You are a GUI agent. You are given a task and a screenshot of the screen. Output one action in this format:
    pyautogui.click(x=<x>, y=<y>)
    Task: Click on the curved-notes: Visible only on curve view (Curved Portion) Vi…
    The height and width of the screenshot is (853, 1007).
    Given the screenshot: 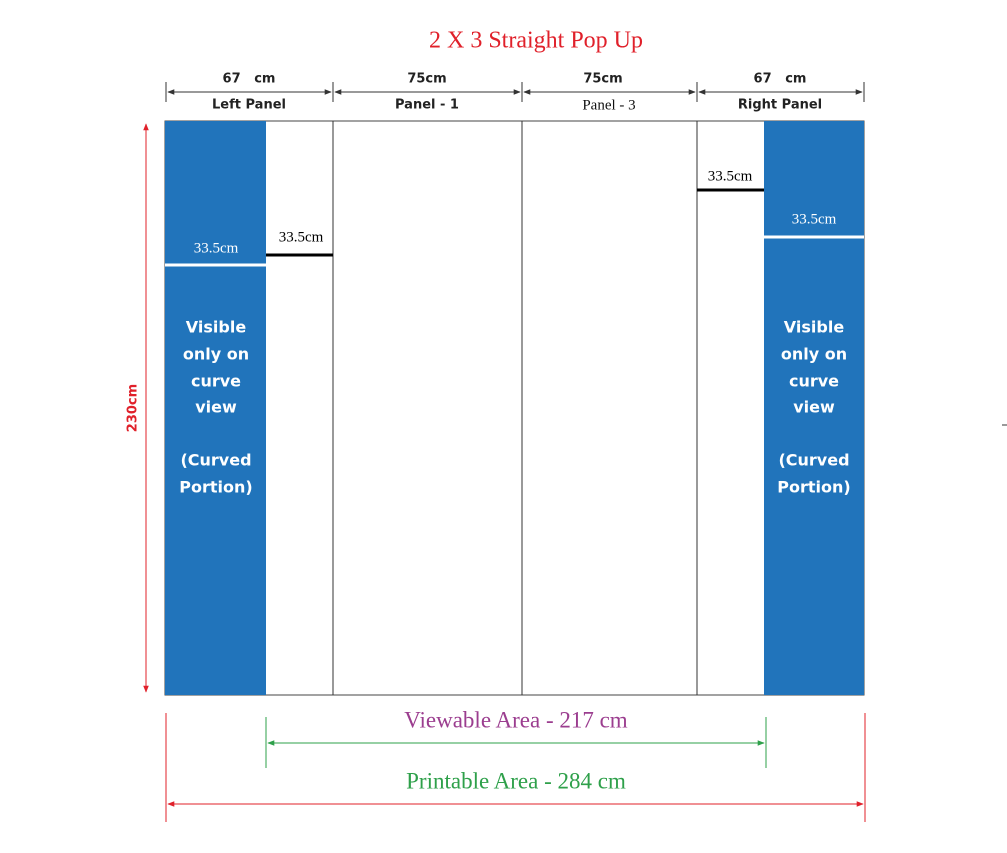 What is the action you would take?
    pyautogui.click(x=514, y=407)
    